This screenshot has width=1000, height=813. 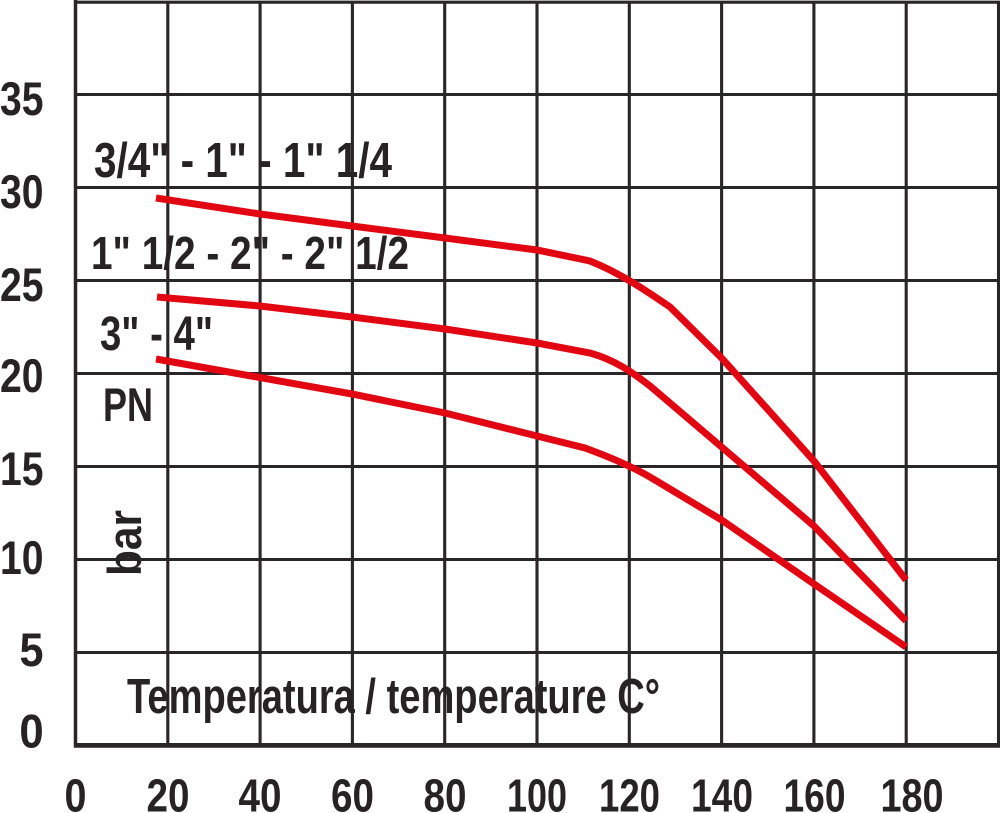 What do you see at coordinates (22, 468) in the screenshot?
I see `svg-text: 15` at bounding box center [22, 468].